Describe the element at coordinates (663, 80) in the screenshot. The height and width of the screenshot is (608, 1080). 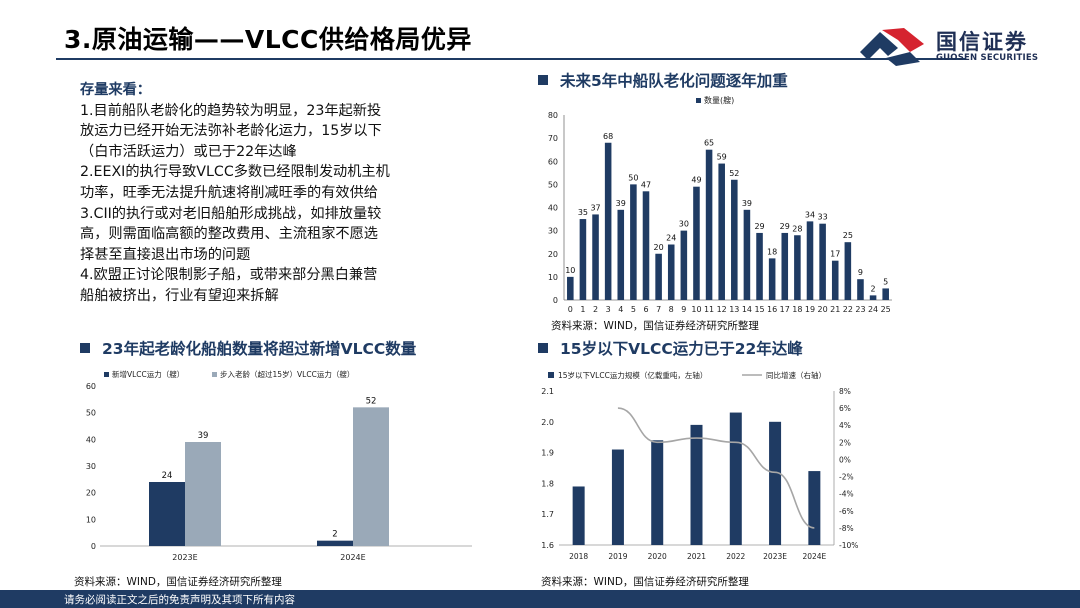
I see `fleet-age-chart-title: 未来5年中船队老化问题逐年加重` at that location.